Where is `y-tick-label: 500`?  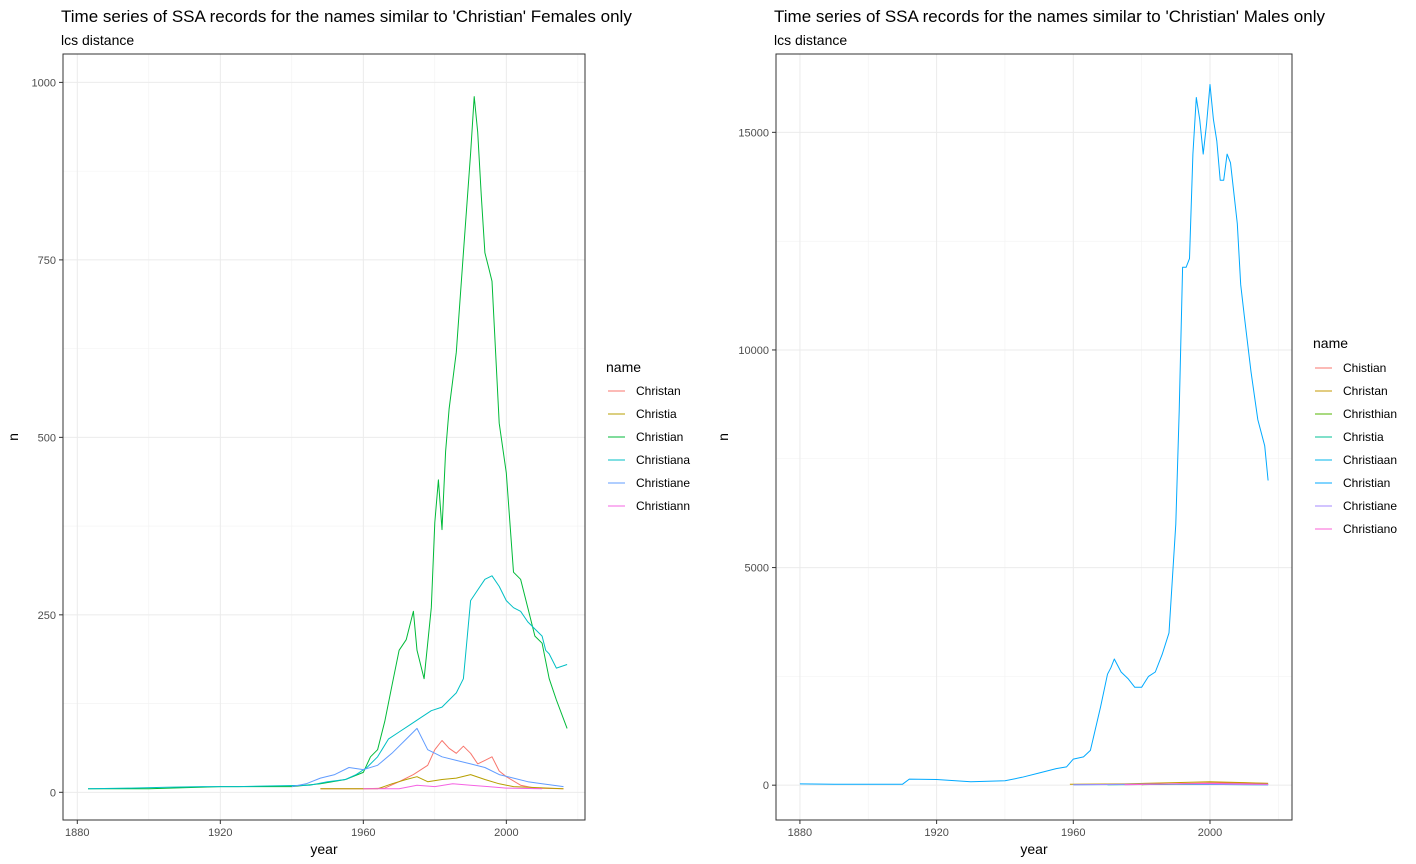 y-tick-label: 500 is located at coordinates (47, 438).